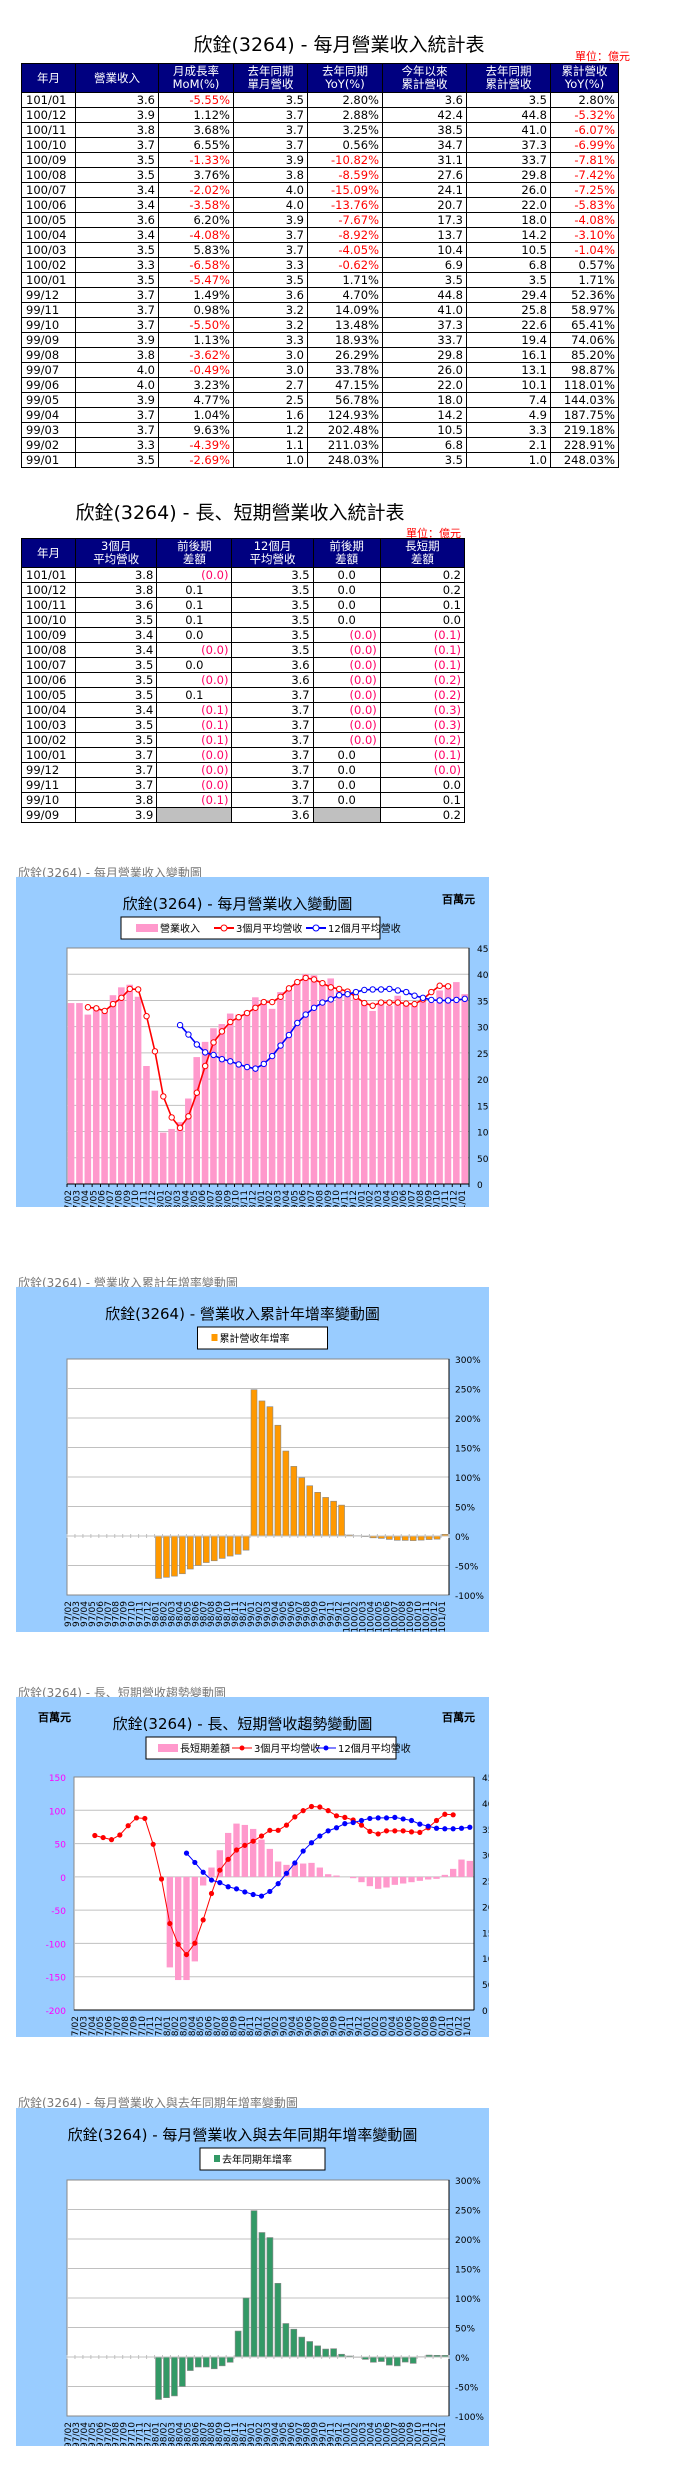 This screenshot has height=2491, width=678. I want to click on x-tick-label: 97/09, so click(125, 2434).